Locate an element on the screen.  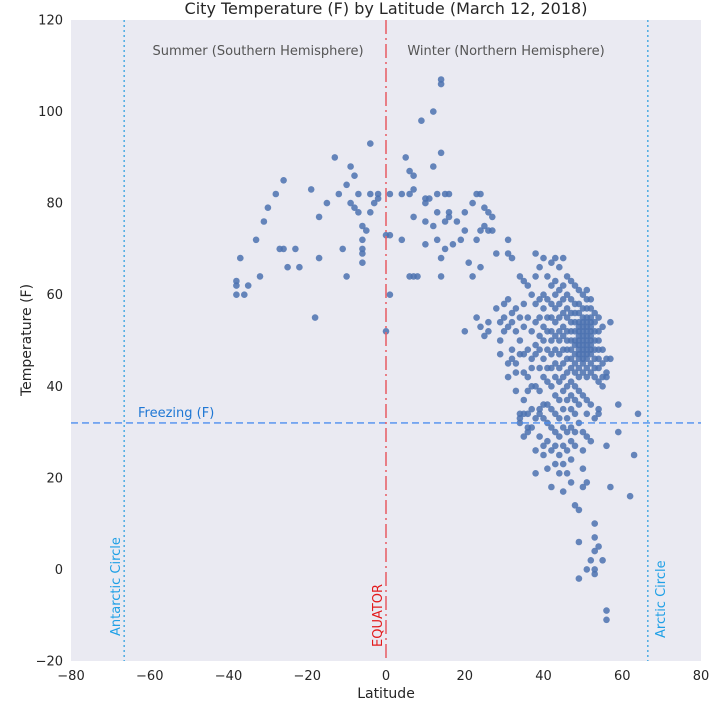
y-tick-label: −20 is located at coordinates (49, 662).